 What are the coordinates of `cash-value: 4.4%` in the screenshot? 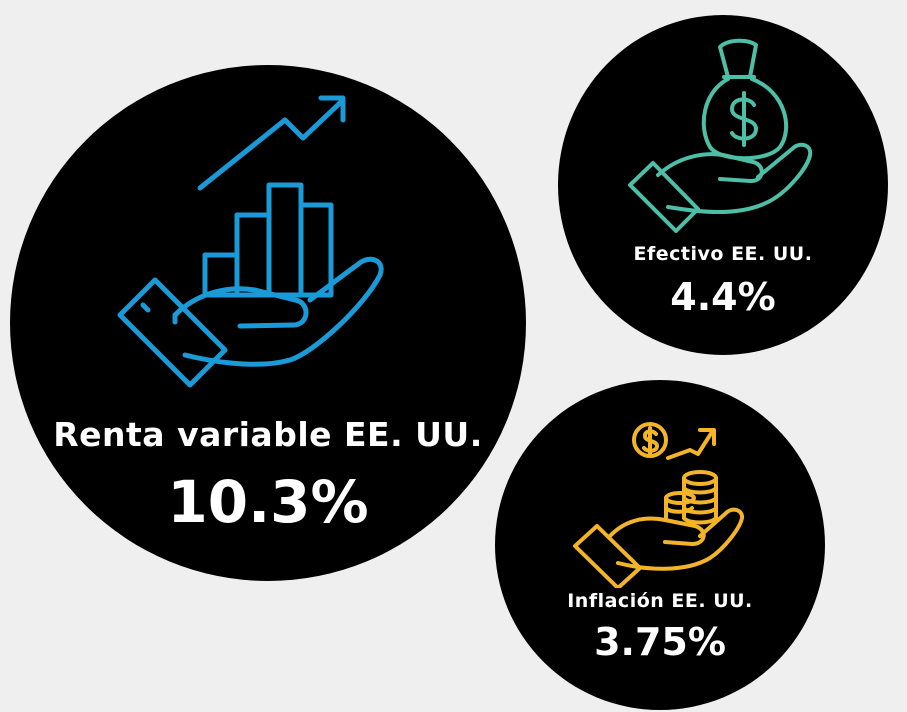 It's located at (723, 297).